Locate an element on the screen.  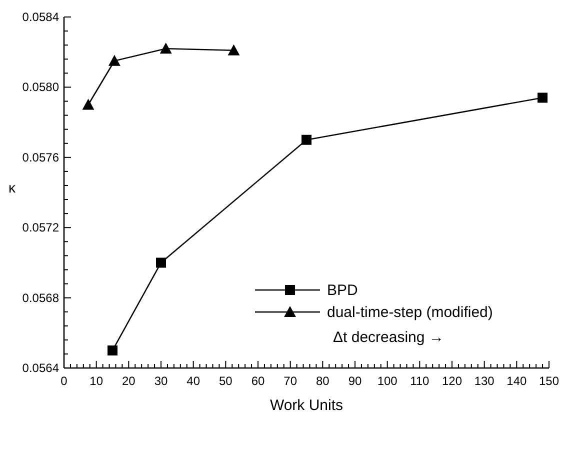
x-tick-label: 30 is located at coordinates (161, 381).